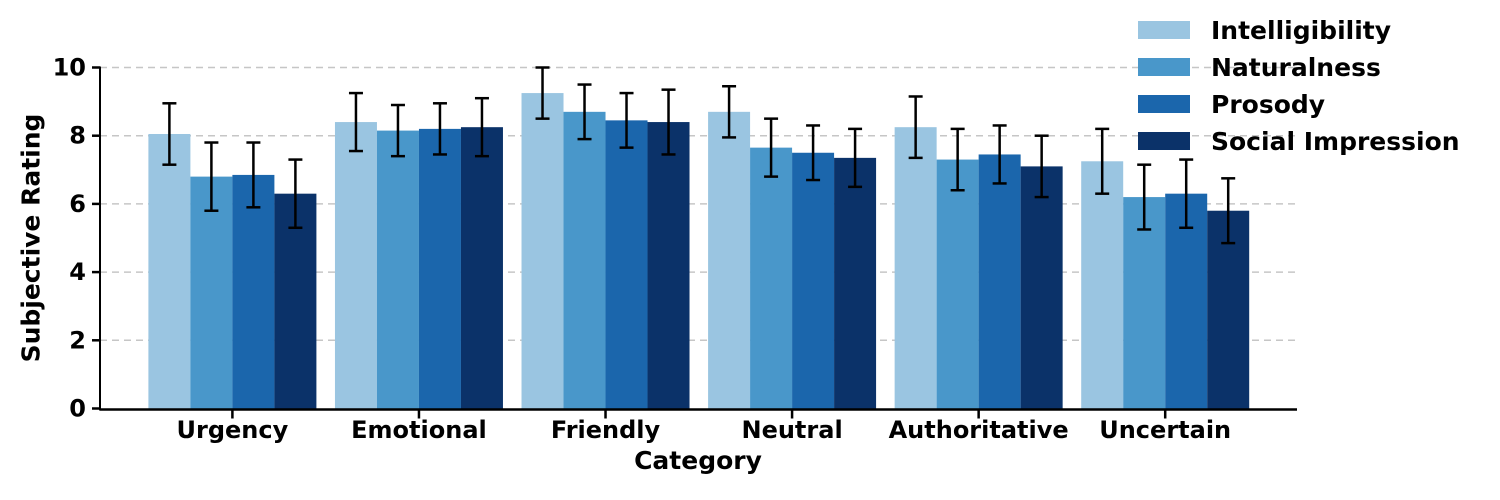 This screenshot has height=500, width=1500. What do you see at coordinates (915, 268) in the screenshot?
I see `bar-intelligibility-authoritative` at bounding box center [915, 268].